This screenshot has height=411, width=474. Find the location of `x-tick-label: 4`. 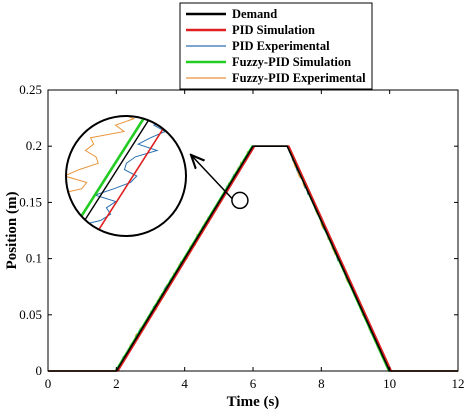

x-tick-label: 4 is located at coordinates (184, 383).